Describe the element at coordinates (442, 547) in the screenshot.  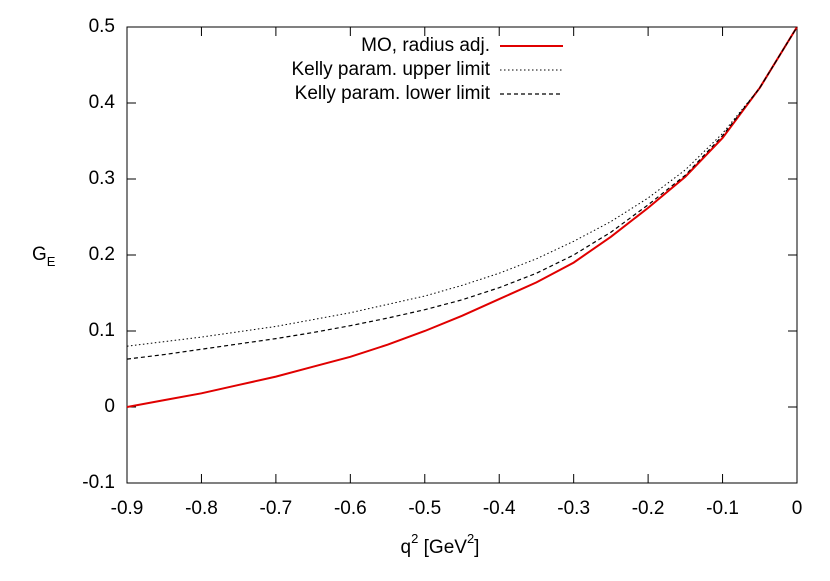
I see `x-label-part: [GeV` at that location.